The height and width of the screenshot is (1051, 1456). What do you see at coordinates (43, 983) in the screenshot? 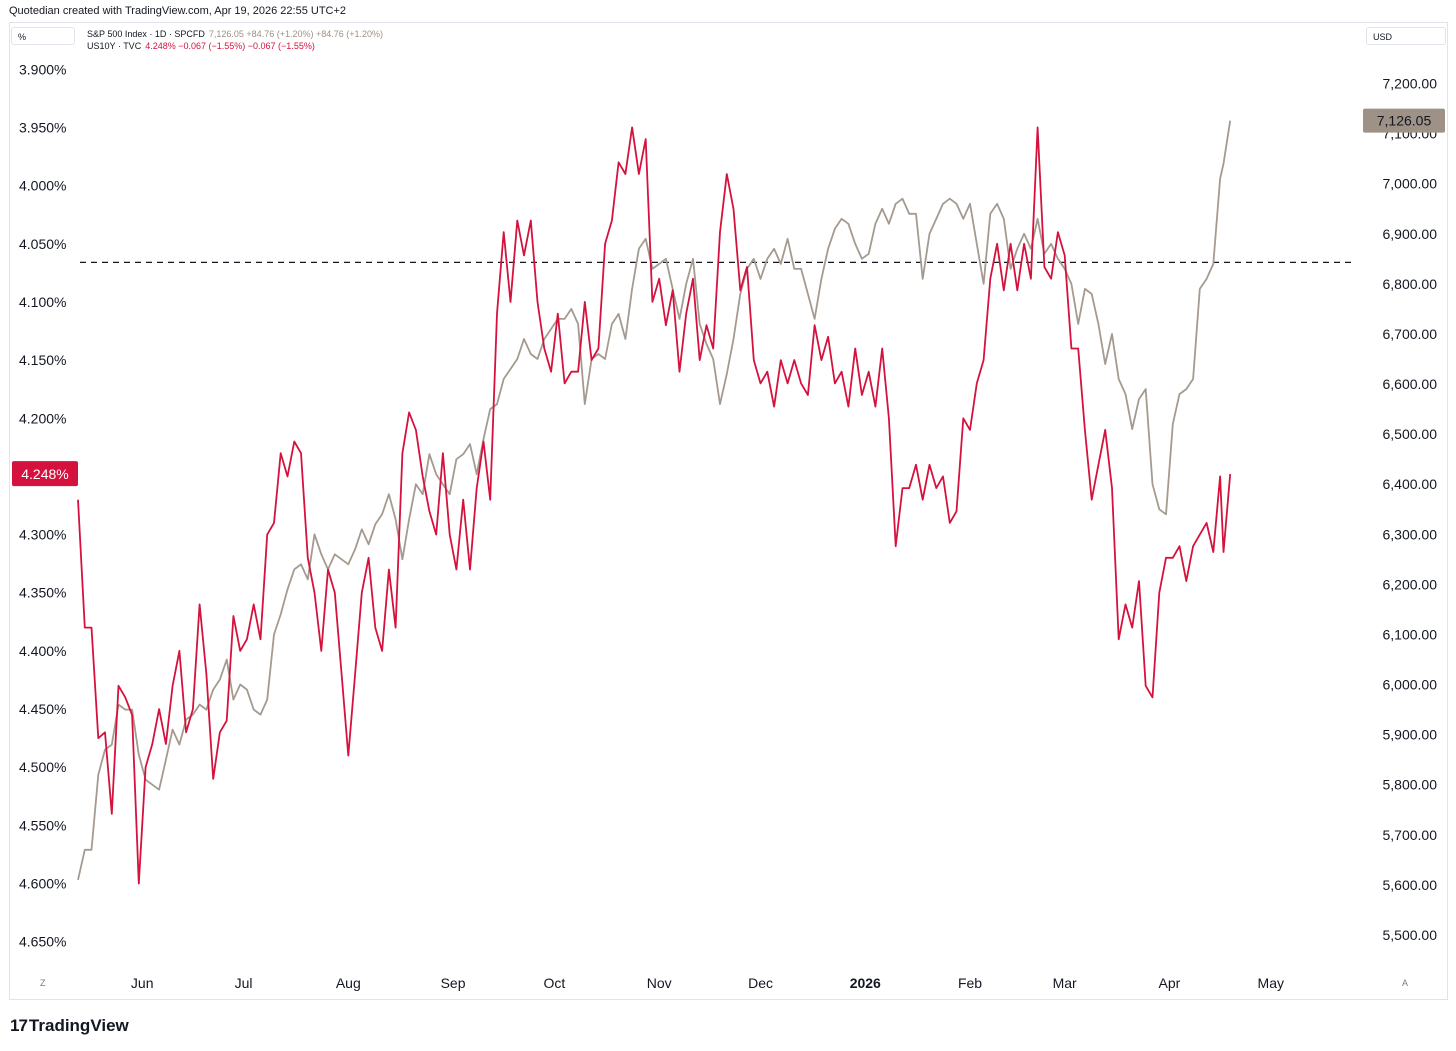
I see `timezone-toggle: Z` at bounding box center [43, 983].